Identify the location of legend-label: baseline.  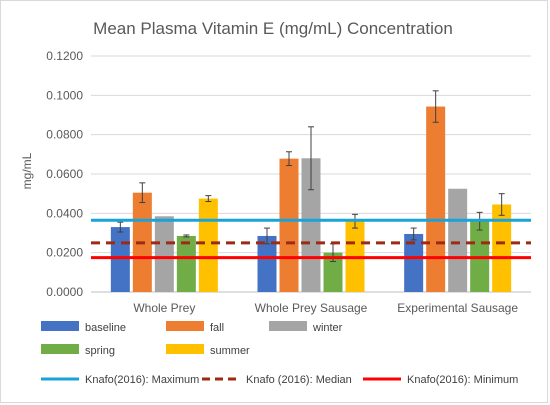
(105, 328).